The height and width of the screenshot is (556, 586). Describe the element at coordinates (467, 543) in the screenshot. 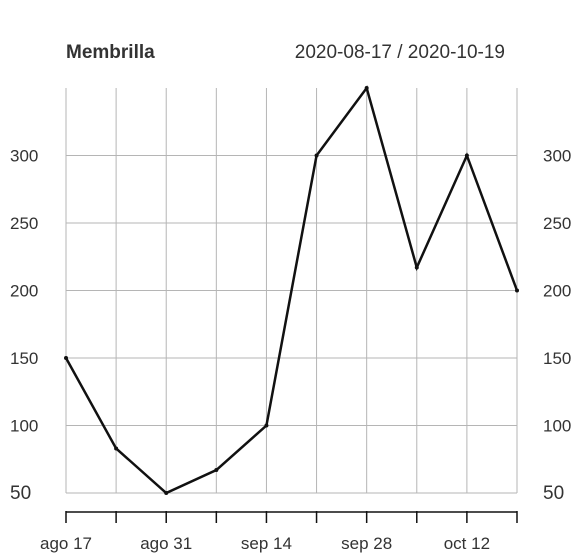

I see `x-tick-label: oct 12` at that location.